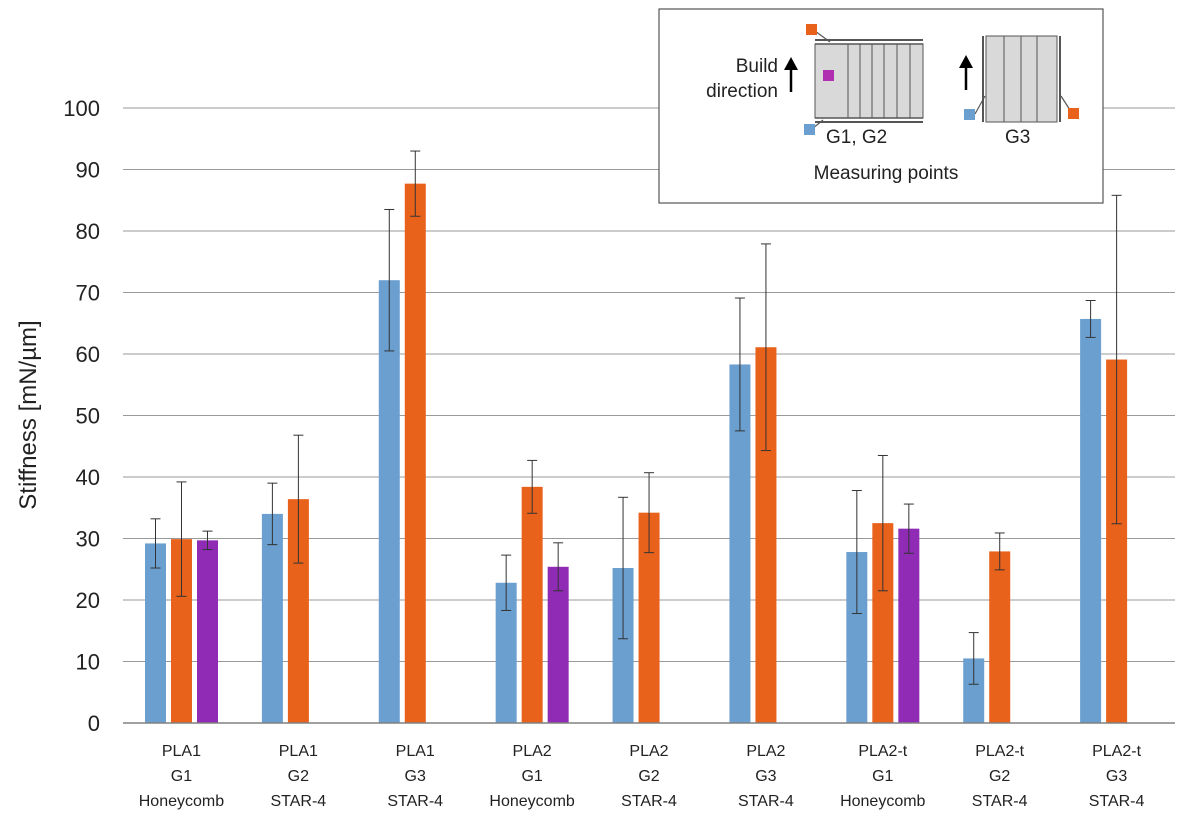 Image resolution: width=1200 pixels, height=829 pixels. What do you see at coordinates (88, 477) in the screenshot?
I see `y-tick-label: 40` at bounding box center [88, 477].